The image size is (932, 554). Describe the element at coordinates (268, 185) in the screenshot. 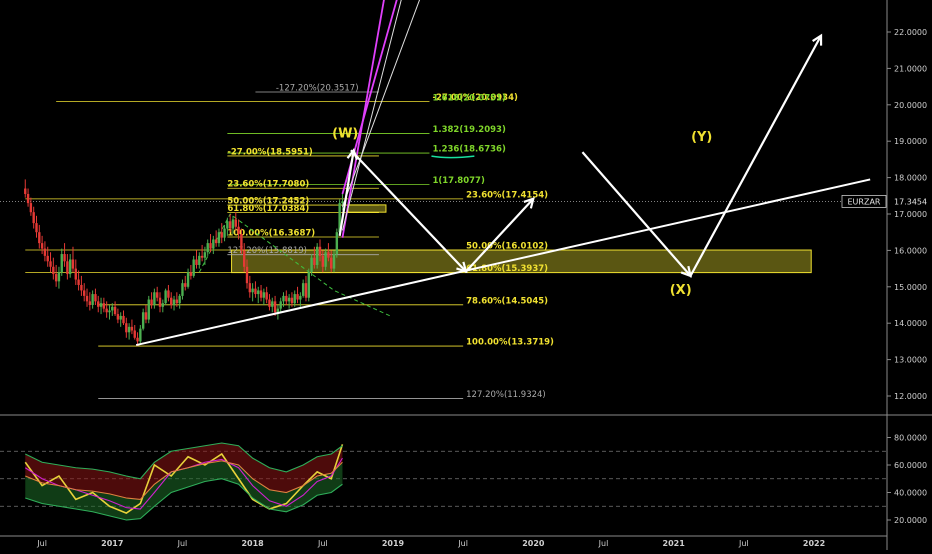

I see `fib-level-label: 23.60%(17.7080)` at that location.